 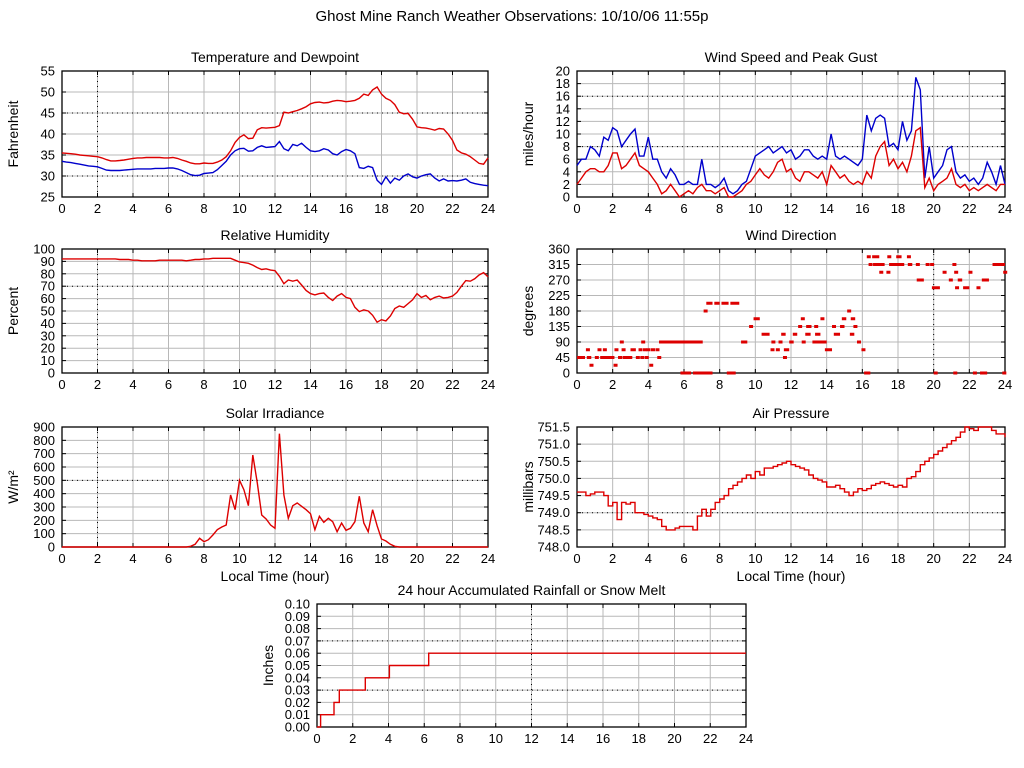 What do you see at coordinates (48, 286) in the screenshot?
I see `y-tick-label: 70` at bounding box center [48, 286].